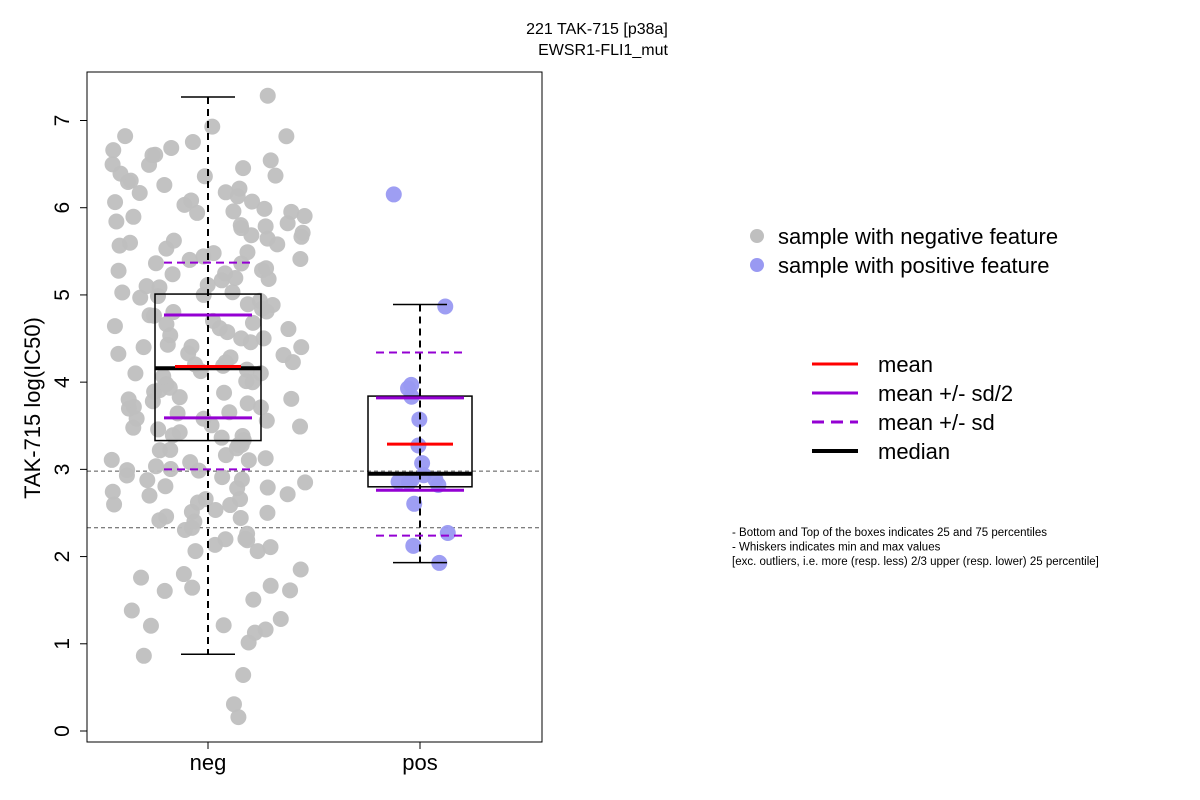 Image resolution: width=1200 pixels, height=800 pixels. What do you see at coordinates (905, 364) in the screenshot?
I see `legend-line-label: mean` at bounding box center [905, 364].